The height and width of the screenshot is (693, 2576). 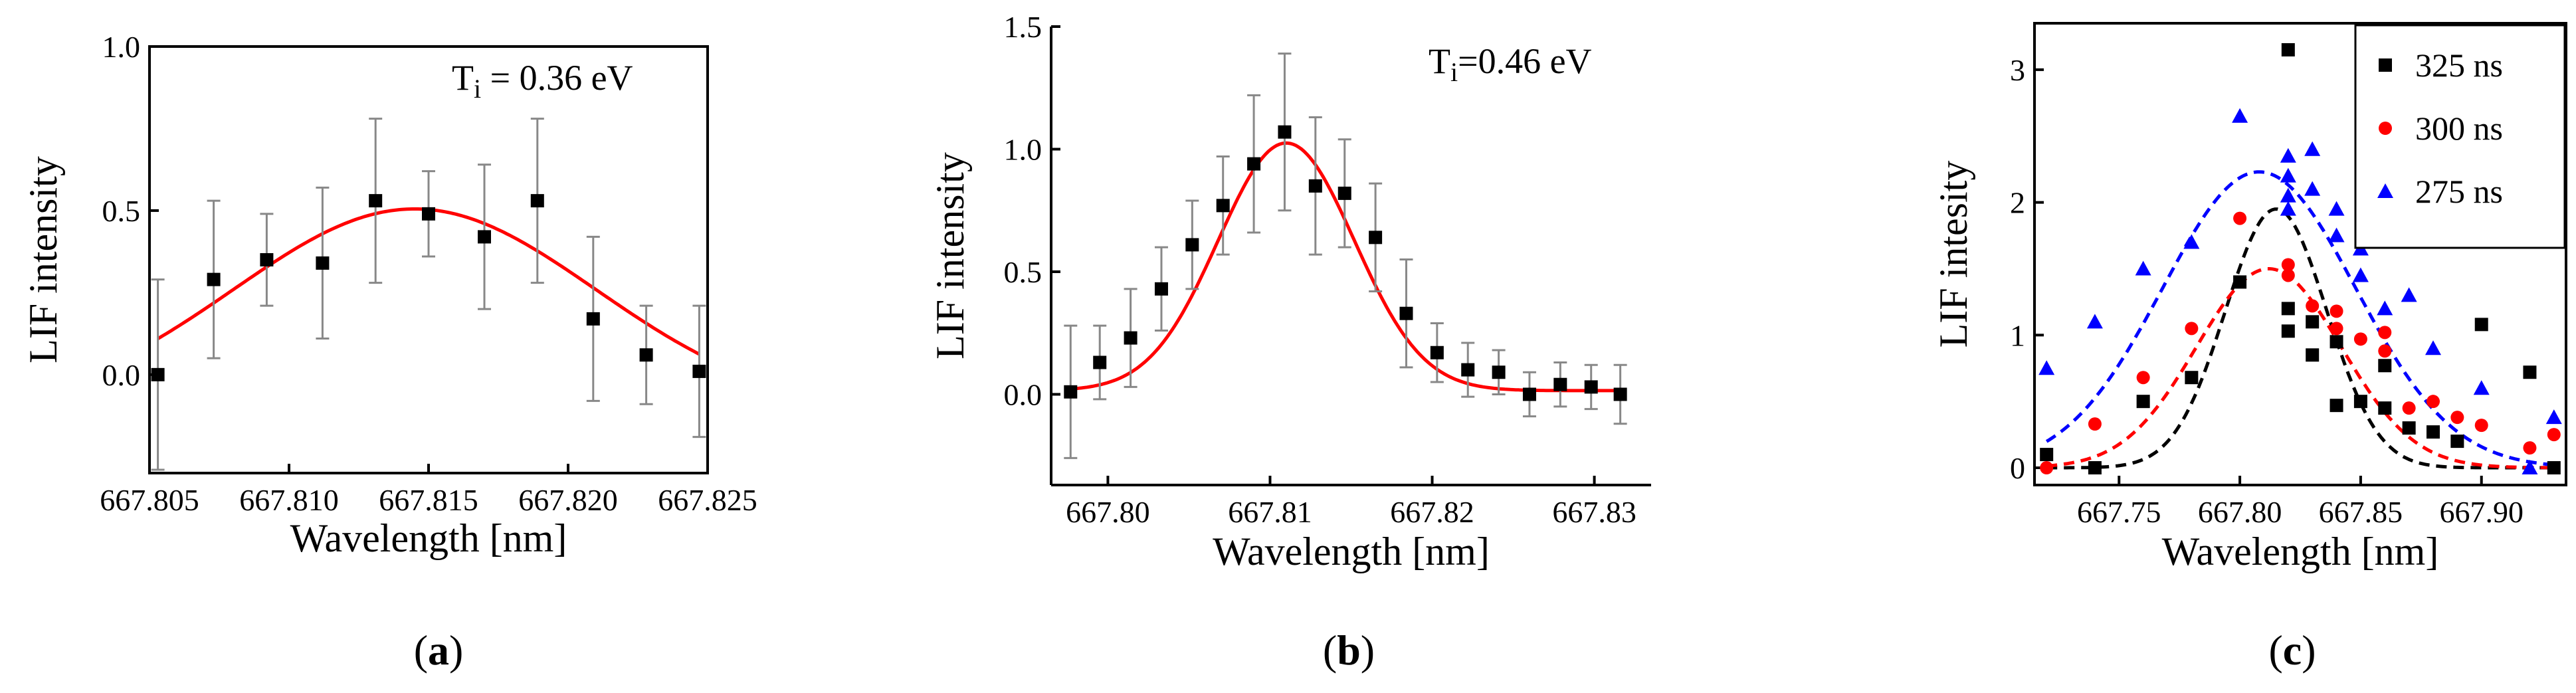 I want to click on panel-label: (c), so click(x=2292, y=650).